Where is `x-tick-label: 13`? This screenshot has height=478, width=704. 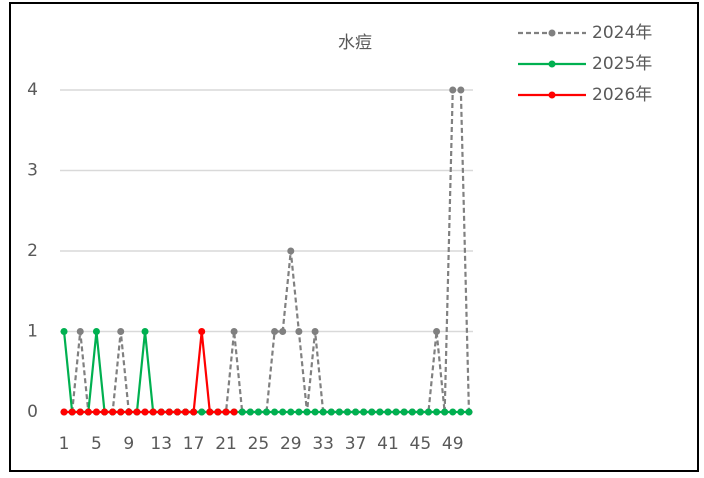 x-tick-label: 13 is located at coordinates (161, 444).